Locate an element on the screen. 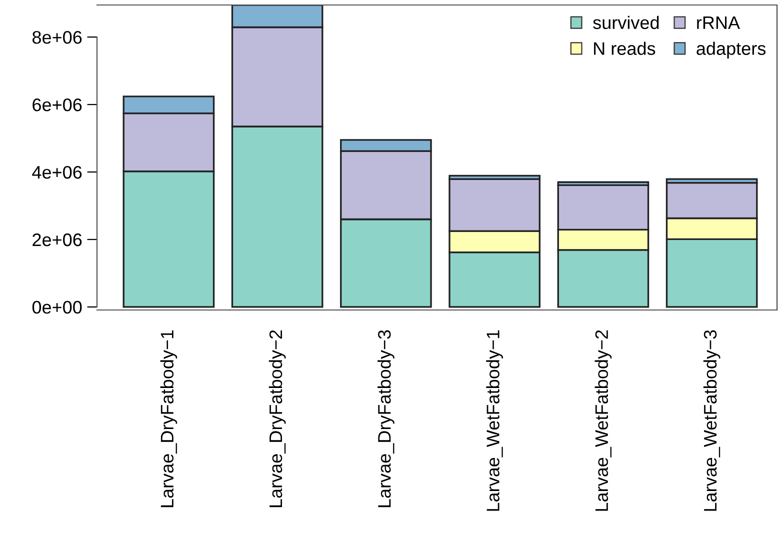 The height and width of the screenshot is (552, 778). legend-label: survived is located at coordinates (626, 23).